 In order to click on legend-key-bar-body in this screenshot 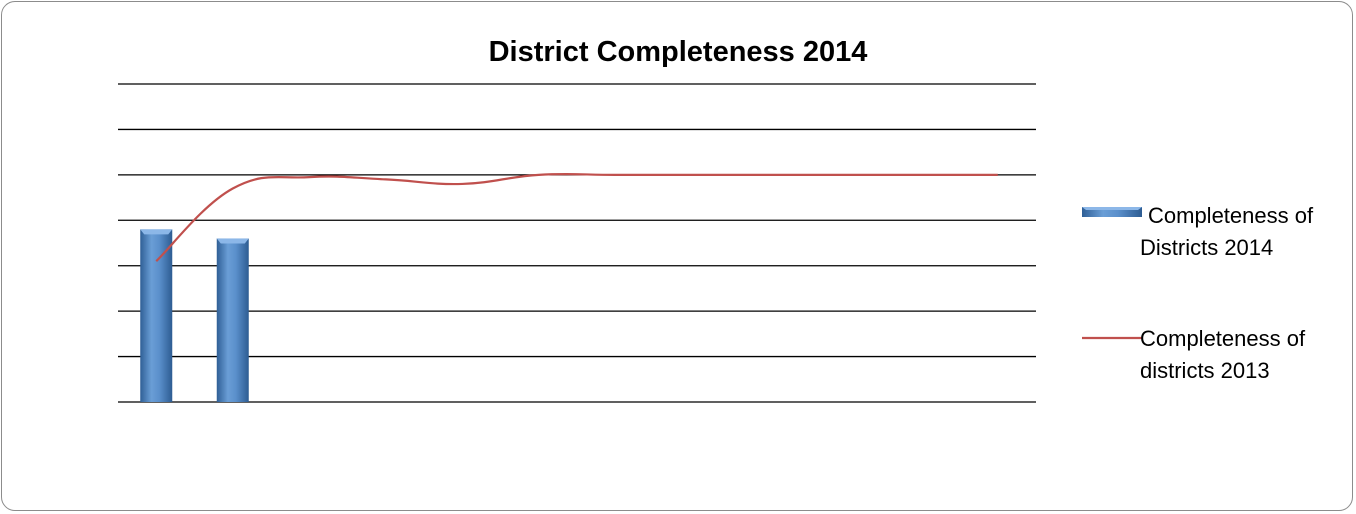, I will do `click(1112, 212)`.